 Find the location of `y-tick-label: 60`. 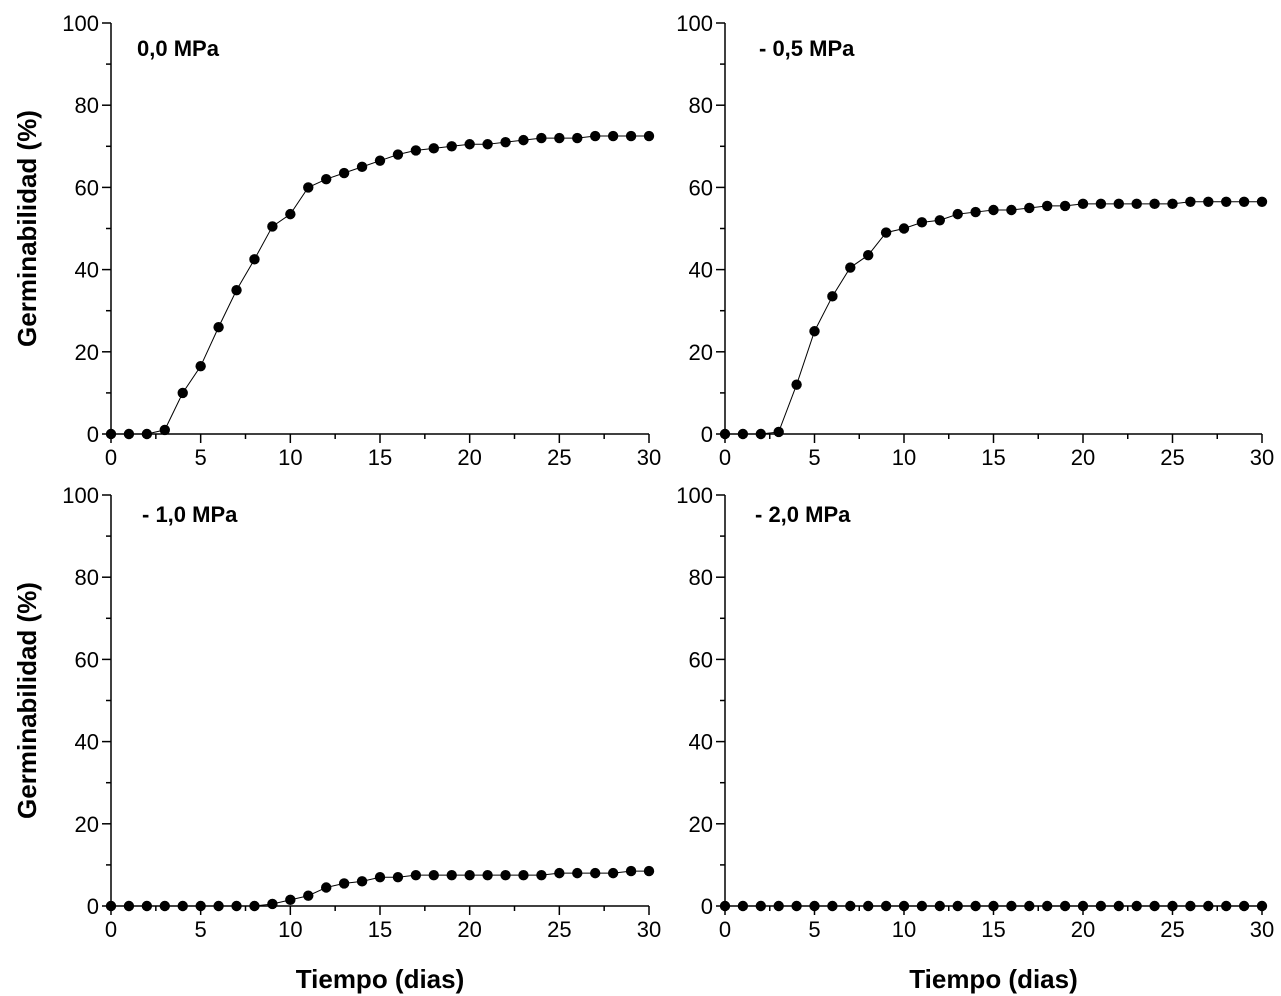

y-tick-label: 60 is located at coordinates (701, 187).